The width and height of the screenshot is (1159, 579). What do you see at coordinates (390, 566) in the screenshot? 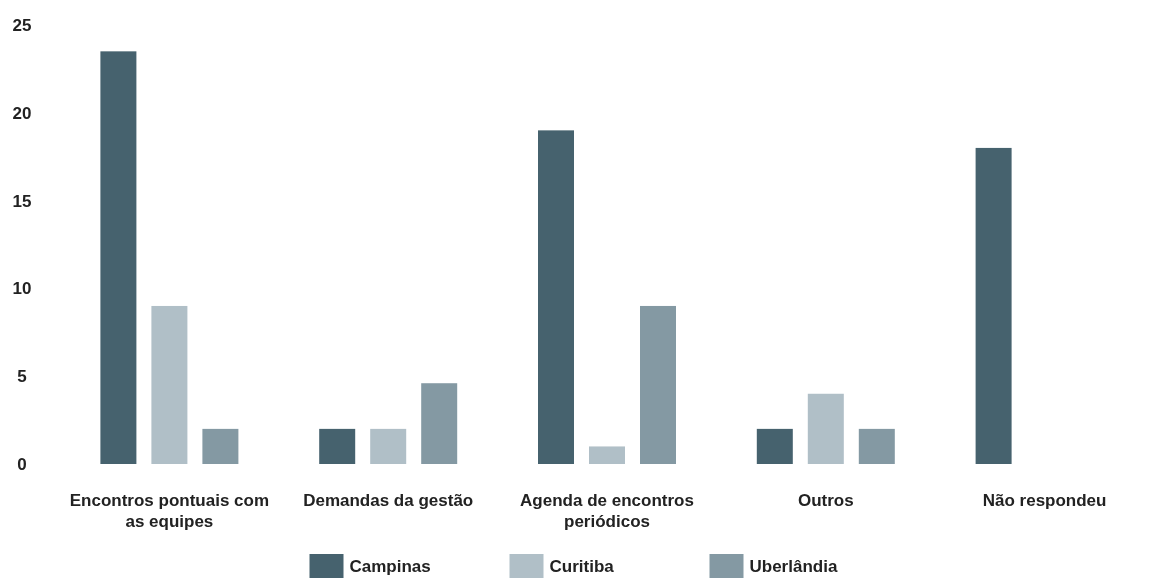
I see `legend-label: Campinas` at bounding box center [390, 566].